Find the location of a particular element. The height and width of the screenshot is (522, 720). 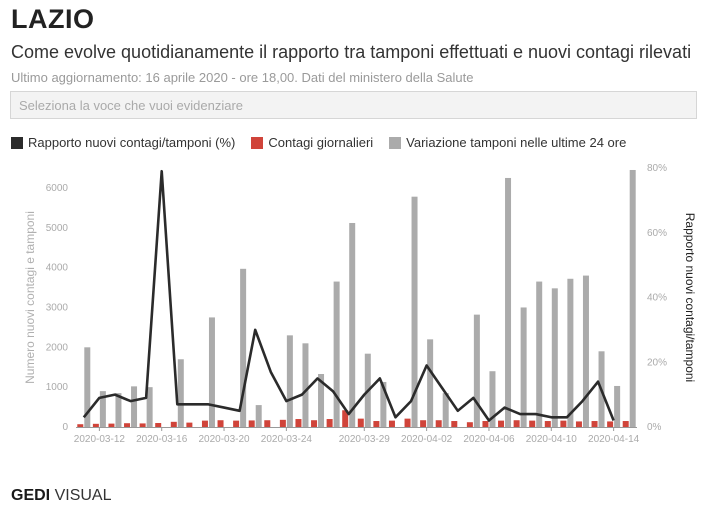

legend-swatch-contagi is located at coordinates (257, 142).